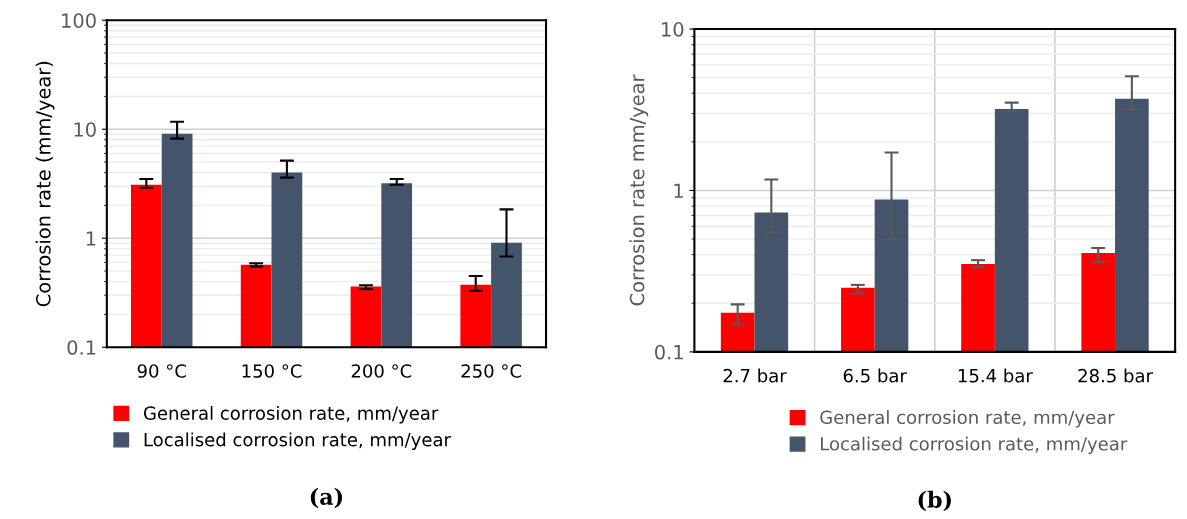 The height and width of the screenshot is (519, 1187). I want to click on text: (b), so click(934, 501).